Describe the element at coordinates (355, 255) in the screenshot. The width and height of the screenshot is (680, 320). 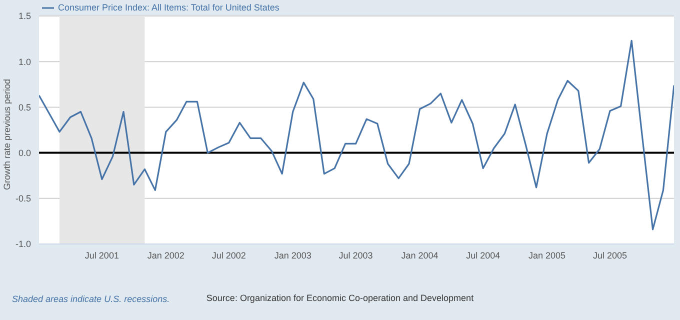
I see `x-tick-label: Jul 2003` at that location.